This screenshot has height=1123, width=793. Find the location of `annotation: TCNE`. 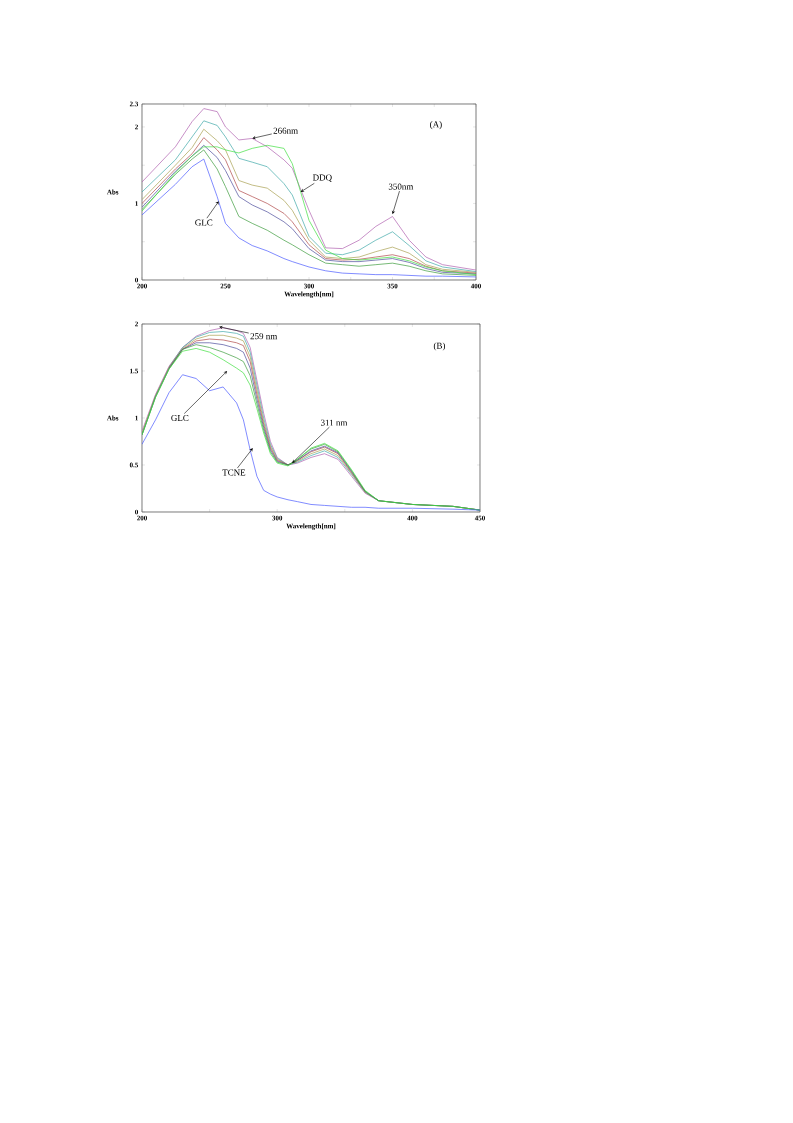

annotation: TCNE is located at coordinates (234, 472).